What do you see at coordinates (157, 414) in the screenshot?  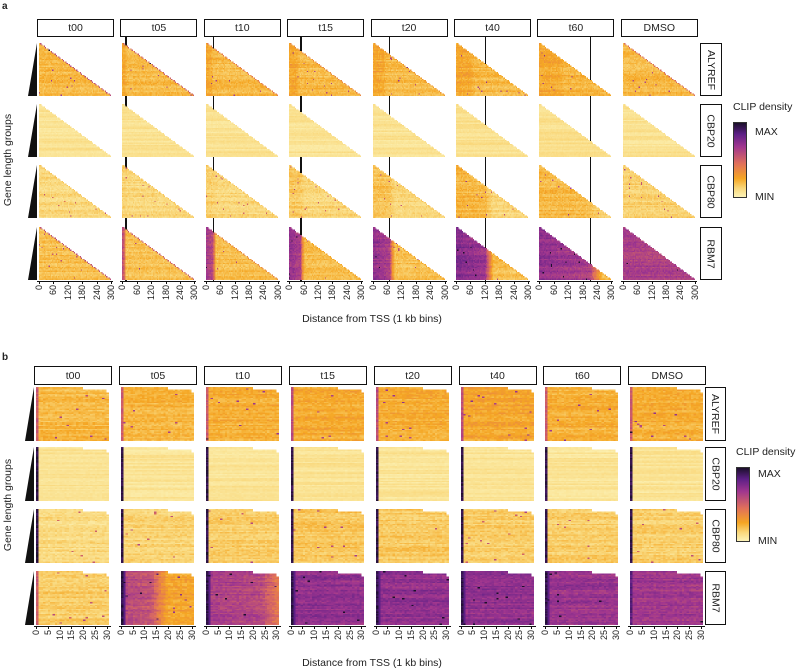 I see `heatmap-ALYREF-t05` at bounding box center [157, 414].